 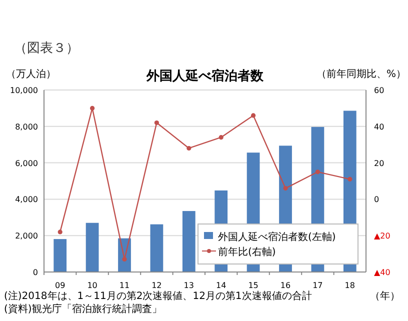 What do you see at coordinates (285, 285) in the screenshot?
I see `x-tick-label: 16` at bounding box center [285, 285].